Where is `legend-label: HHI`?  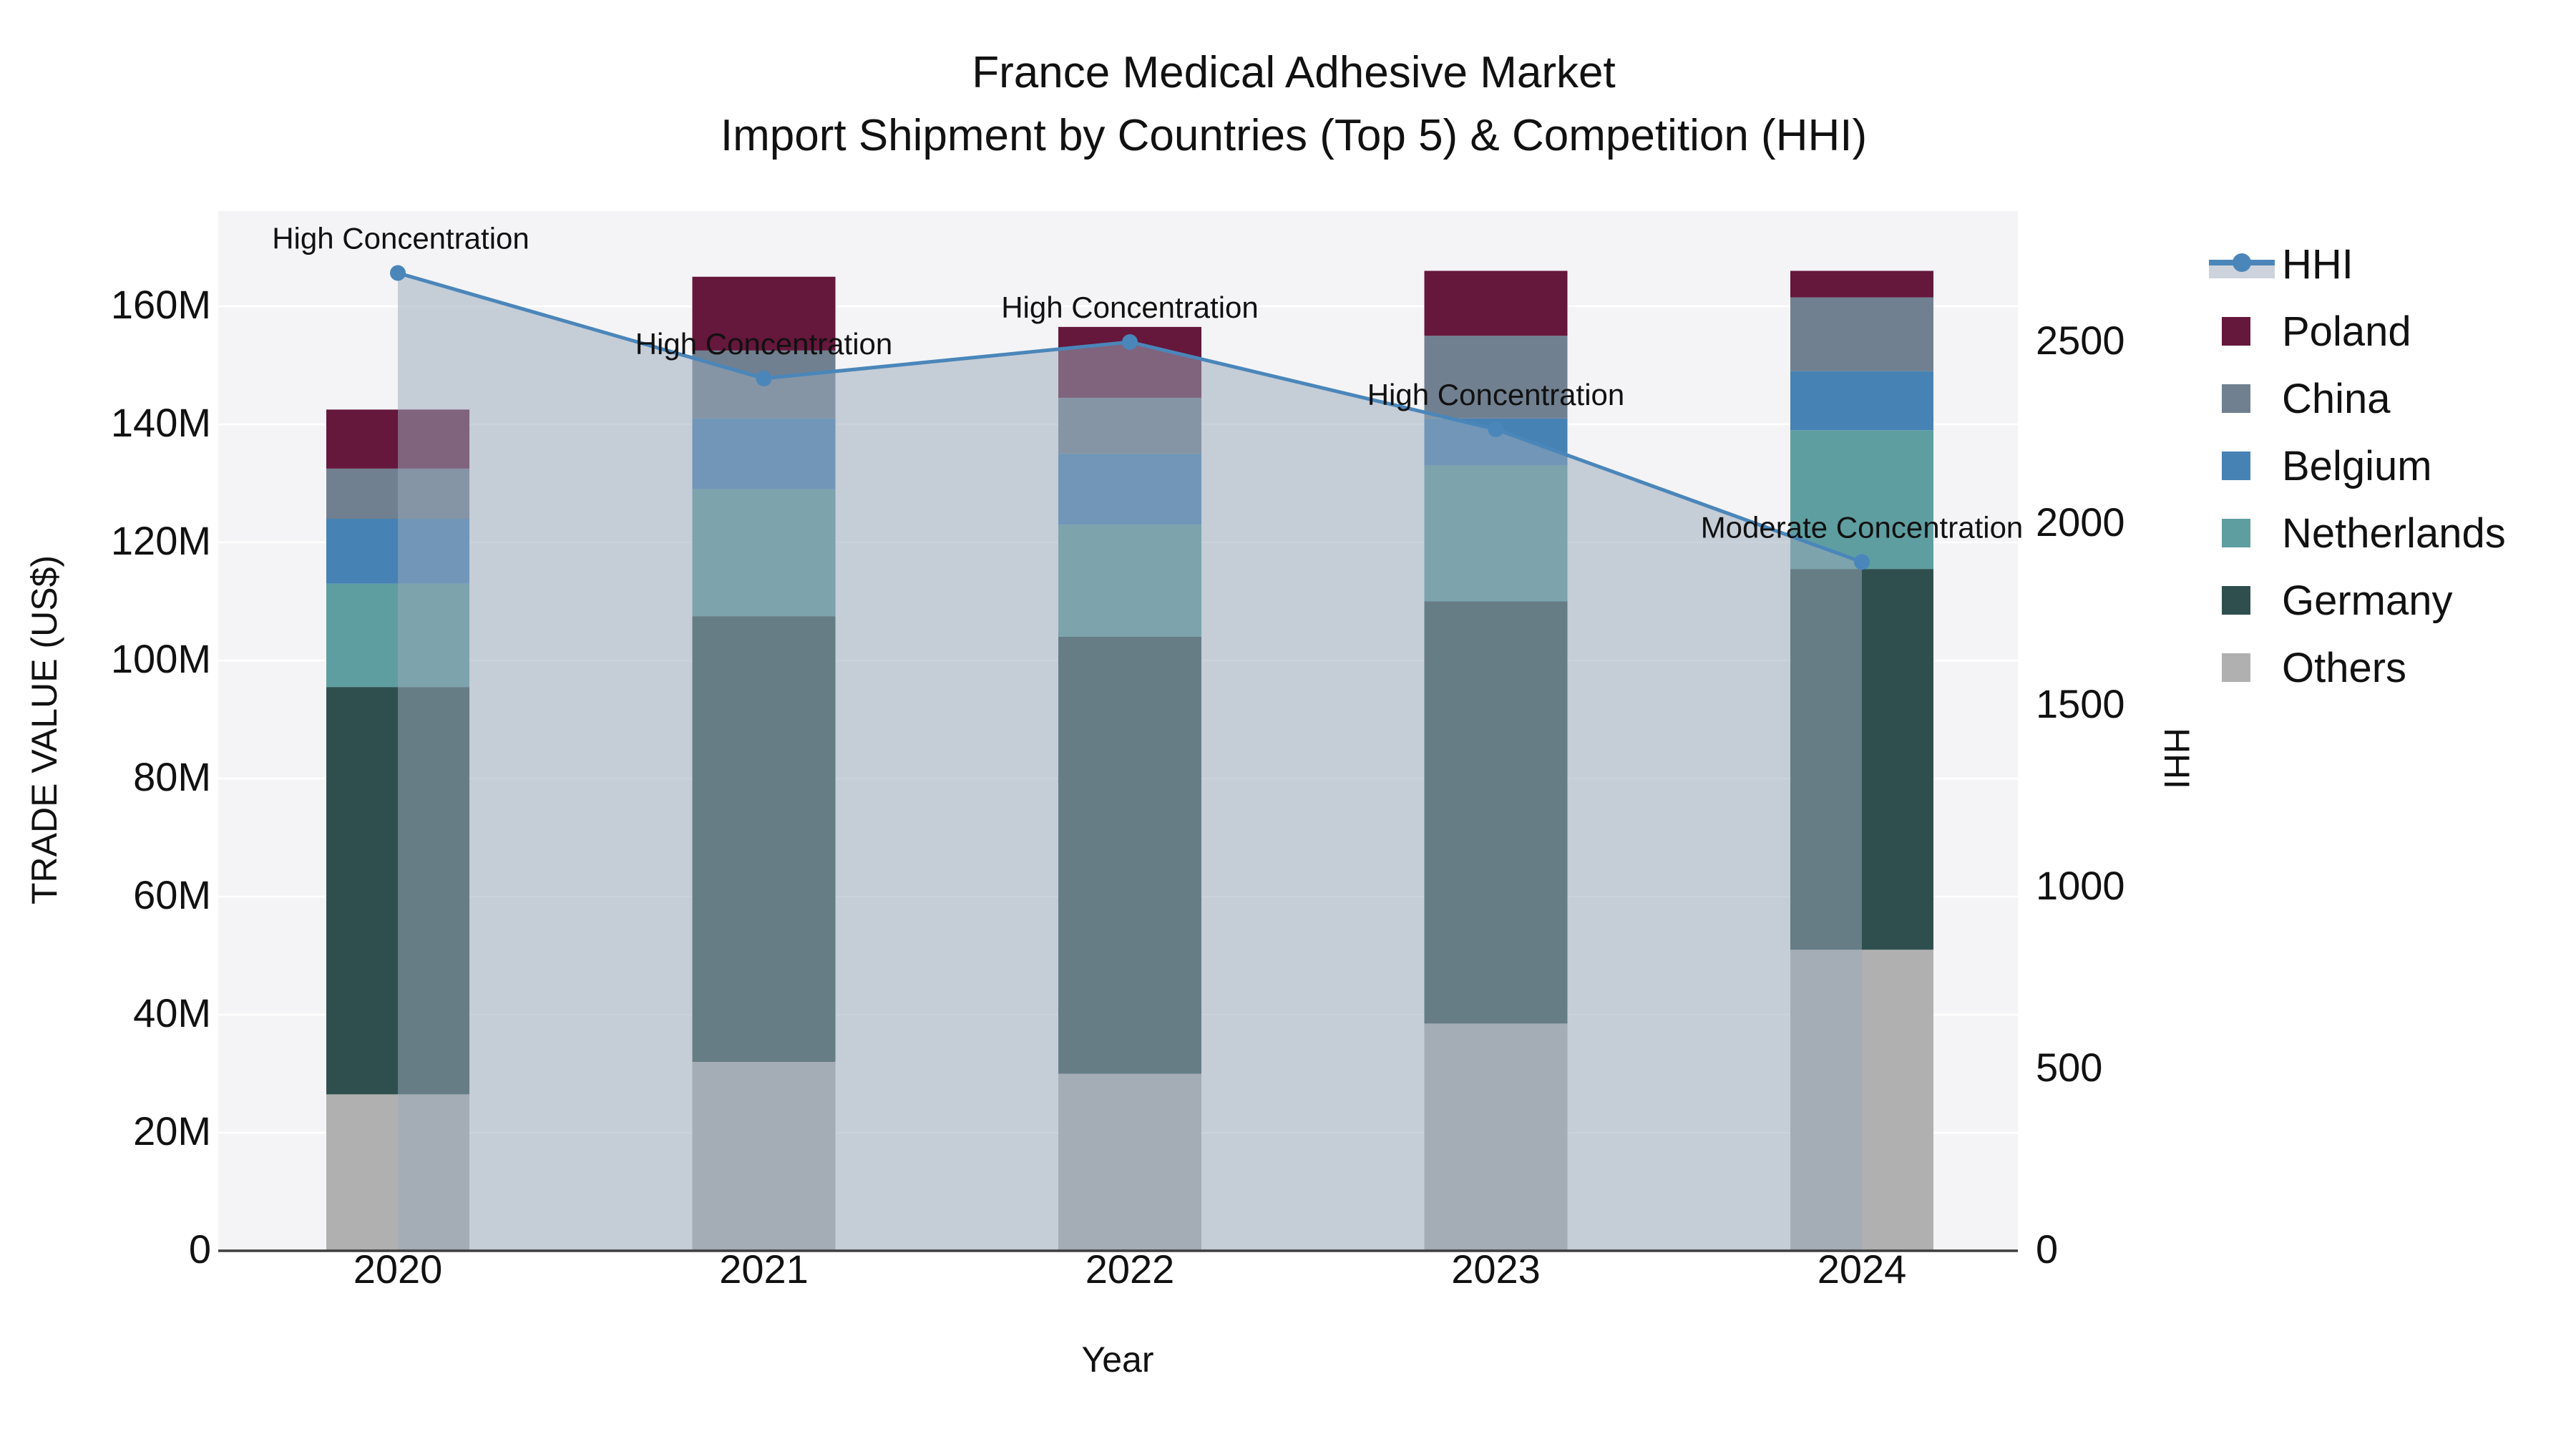 legend-label: HHI is located at coordinates (2317, 264).